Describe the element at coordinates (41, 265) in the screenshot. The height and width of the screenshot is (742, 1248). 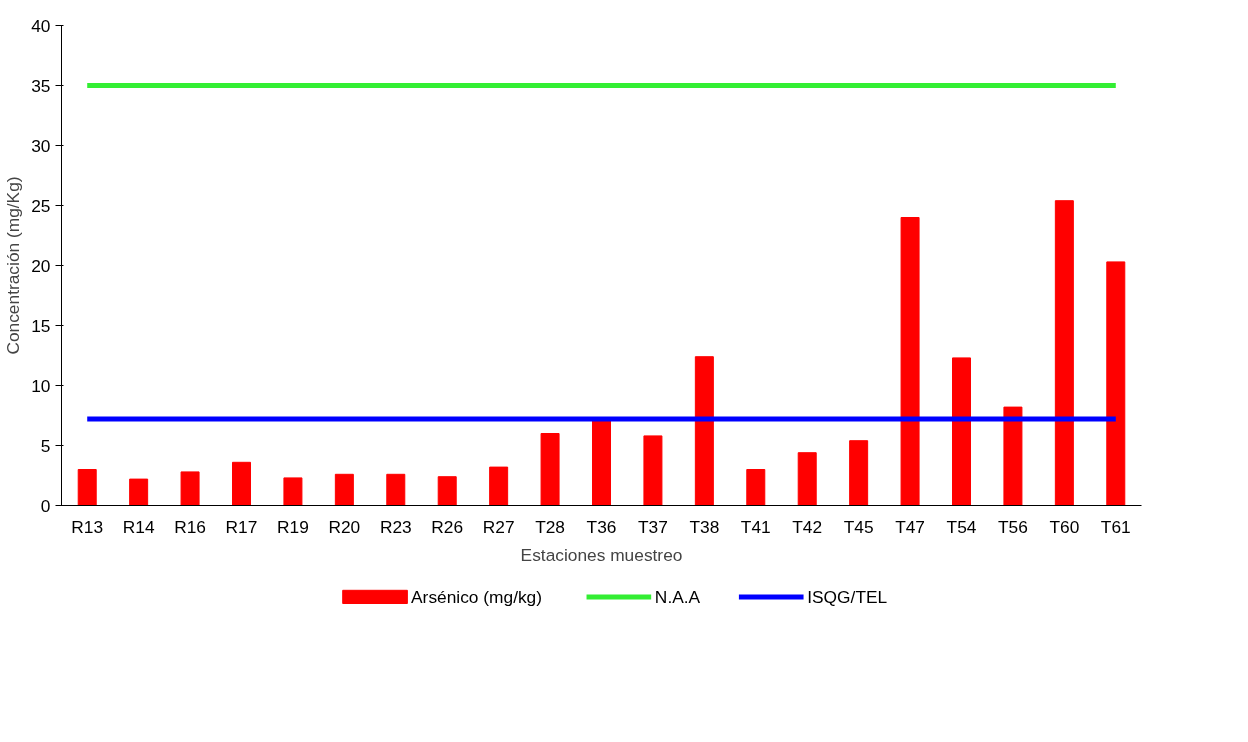
I see `y-tick-label: 20` at that location.